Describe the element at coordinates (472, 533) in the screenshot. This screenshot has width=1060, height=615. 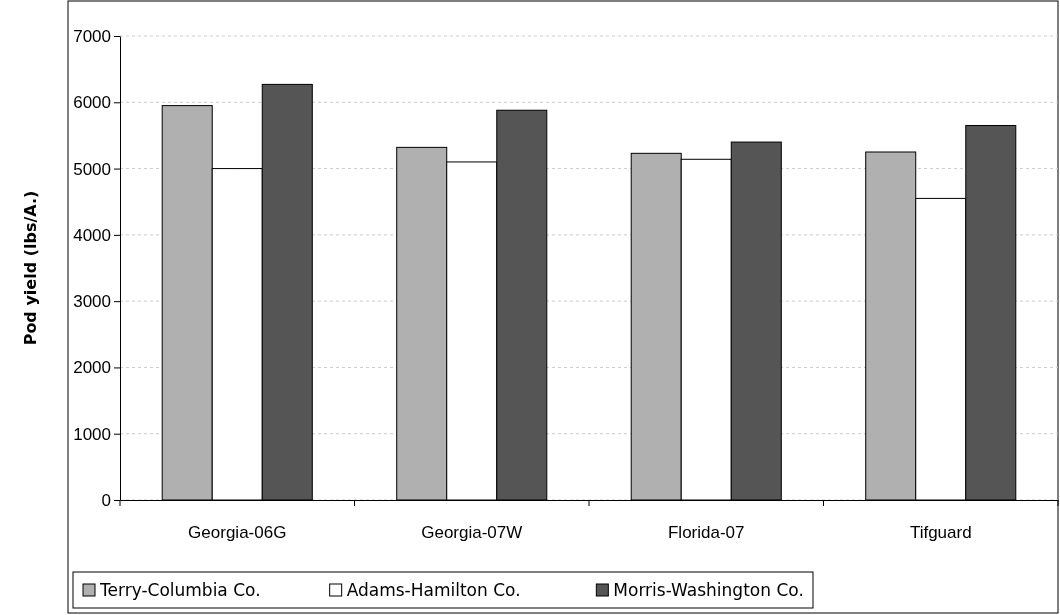
I see `x-tick-label: Georgia-07W` at that location.